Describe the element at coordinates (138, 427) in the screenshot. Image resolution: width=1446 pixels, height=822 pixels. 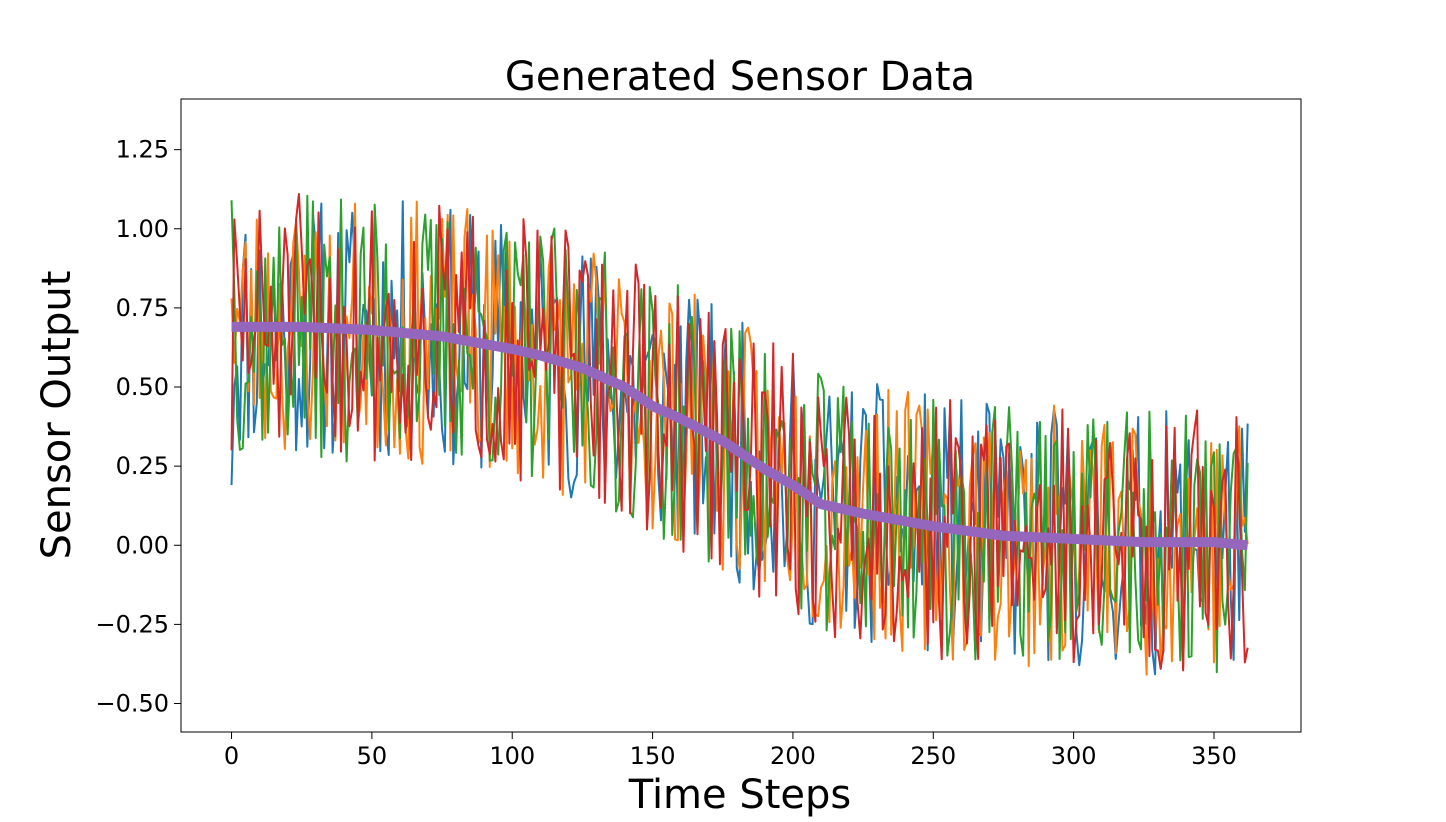
I see `y-axis: −0.50 −0.25 0.00 0.25 0.50 0.75 1.00 1.25` at that location.